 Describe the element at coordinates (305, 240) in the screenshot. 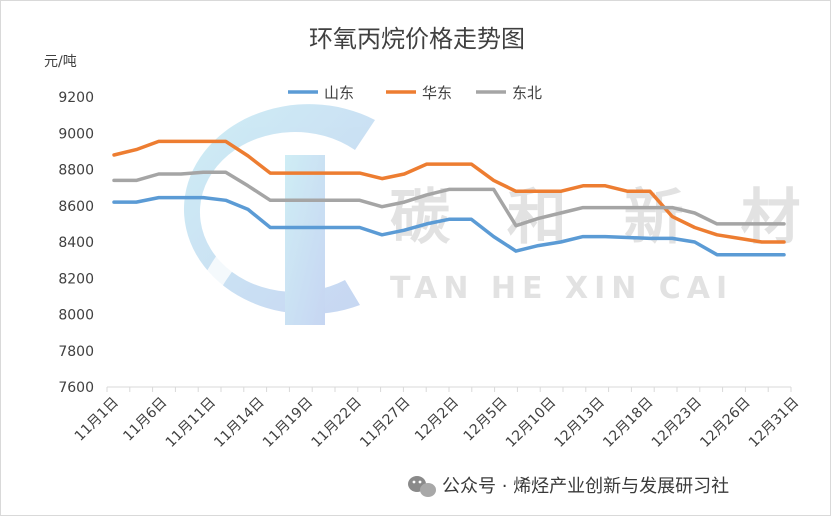

I see `watermark-logo-bar` at that location.